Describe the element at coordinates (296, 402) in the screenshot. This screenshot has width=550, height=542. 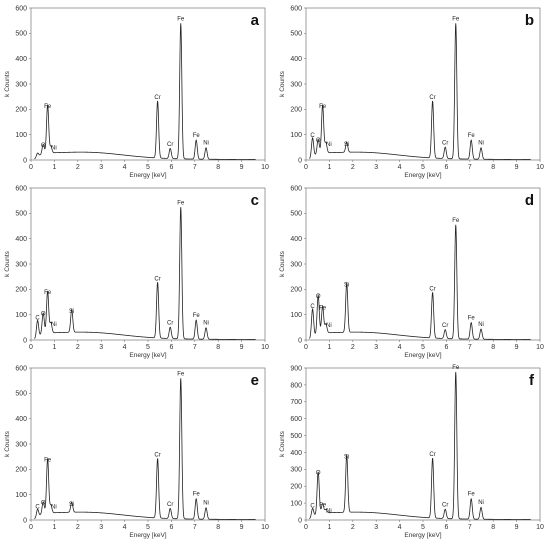
I see `y-tick-label: 700` at that location.